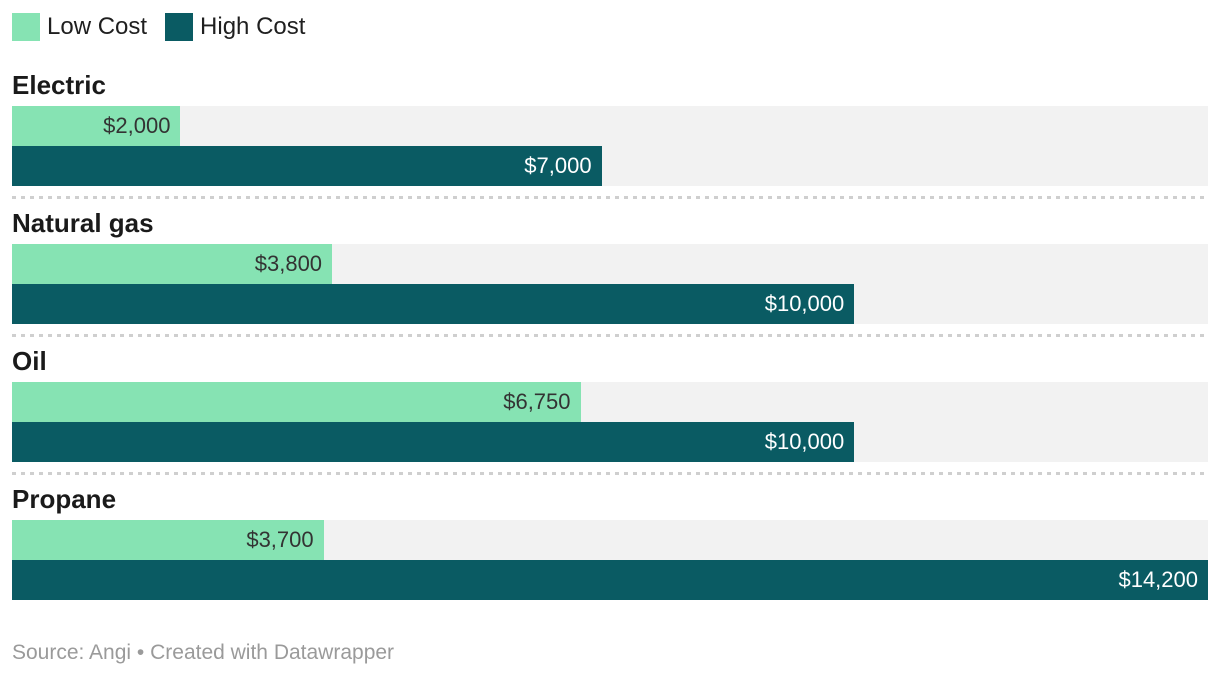 This screenshot has width=1220, height=678. What do you see at coordinates (64, 499) in the screenshot?
I see `category-label-propane: Propane` at bounding box center [64, 499].